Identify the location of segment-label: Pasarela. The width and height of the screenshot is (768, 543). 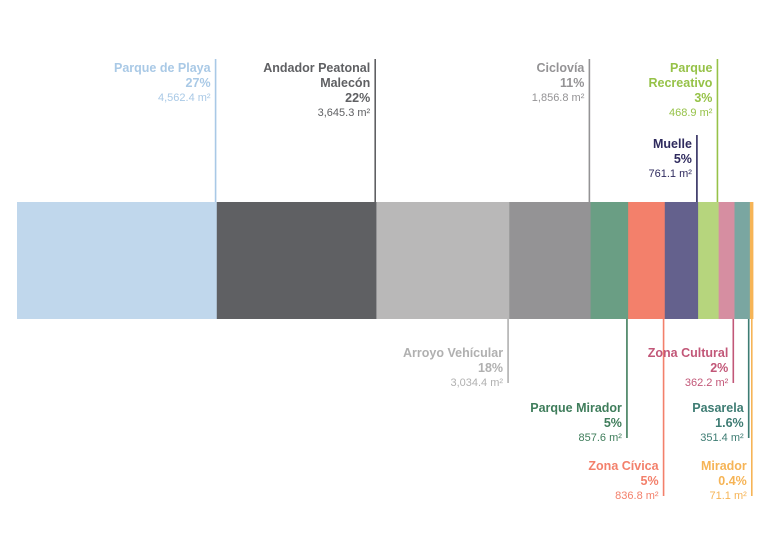
(718, 408).